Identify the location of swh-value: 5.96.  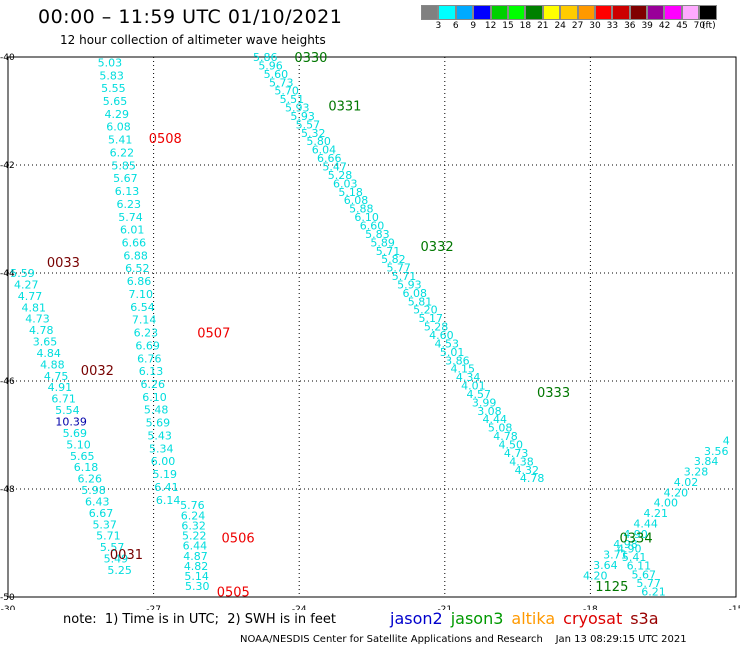
(270, 65).